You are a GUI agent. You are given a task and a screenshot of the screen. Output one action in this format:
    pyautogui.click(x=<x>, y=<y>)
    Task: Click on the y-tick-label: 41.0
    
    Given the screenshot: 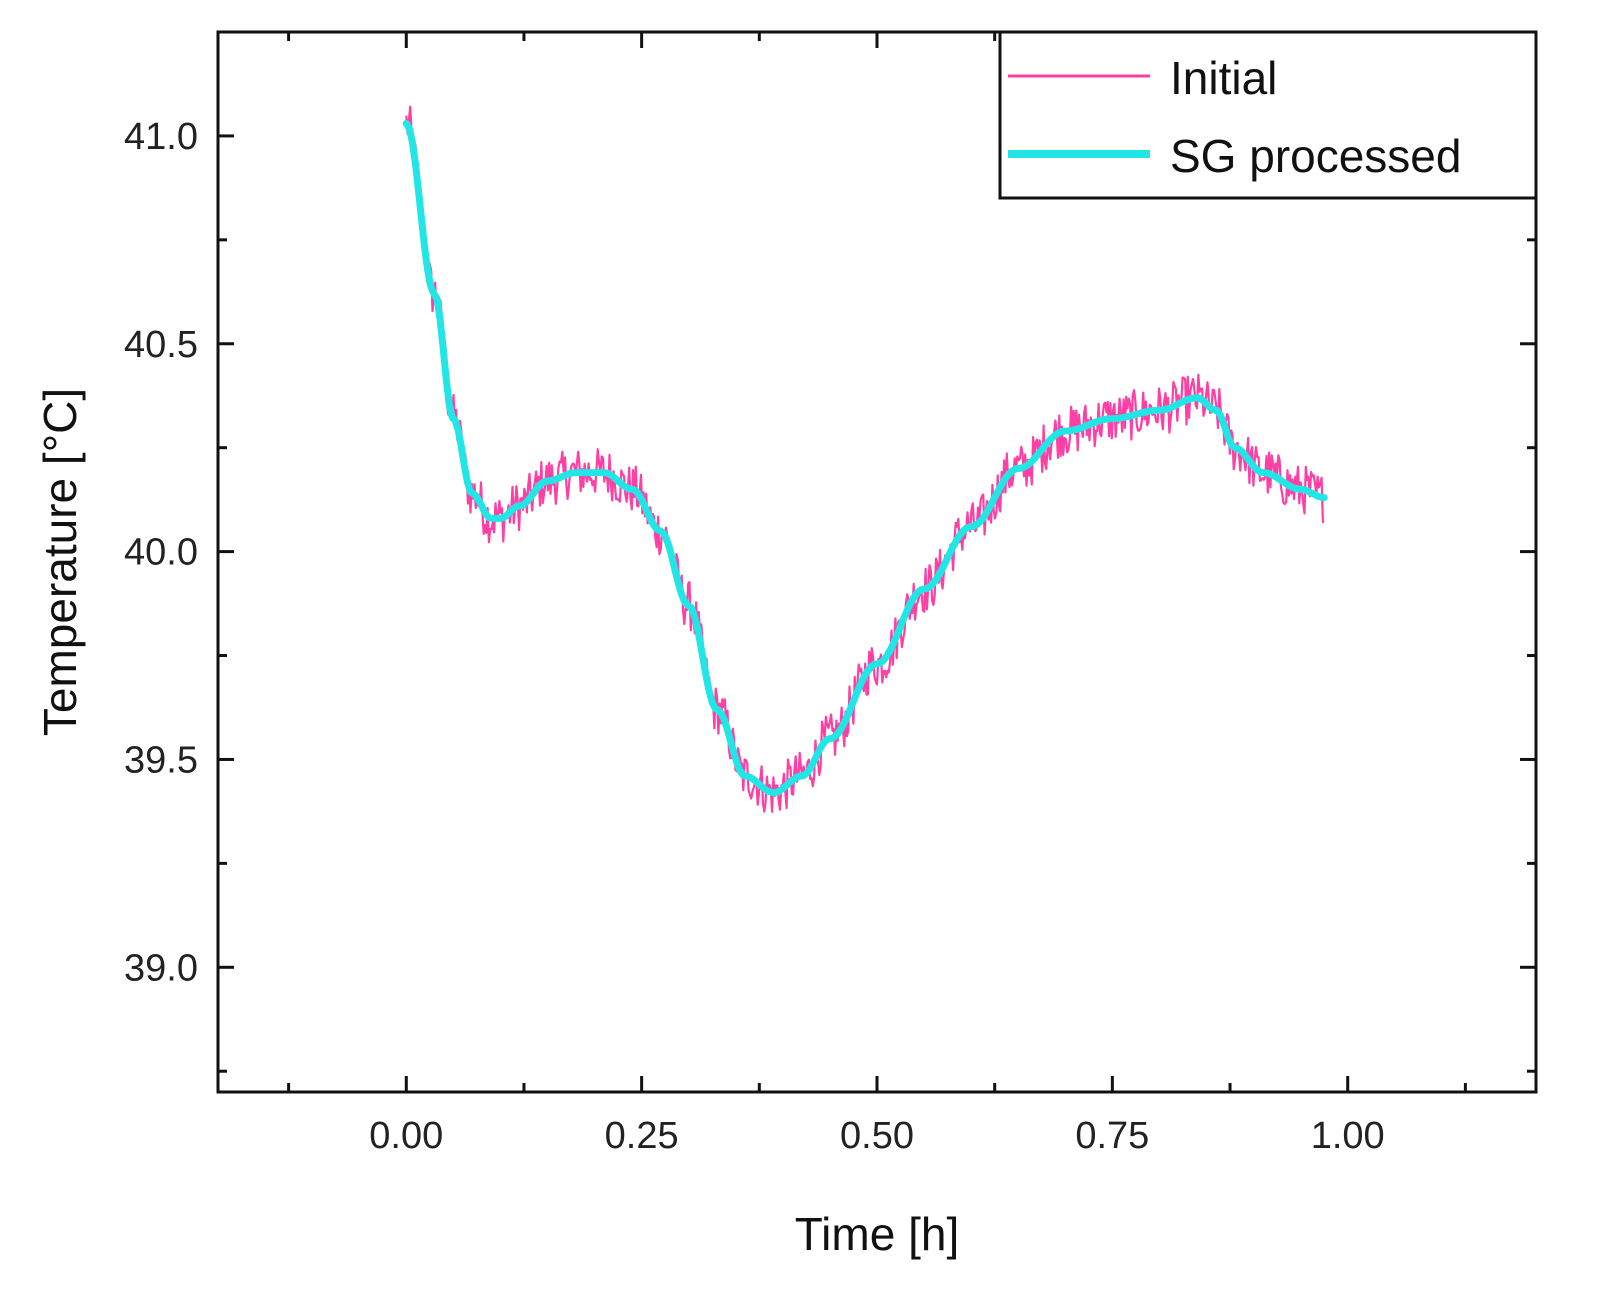 What is the action you would take?
    pyautogui.click(x=161, y=137)
    